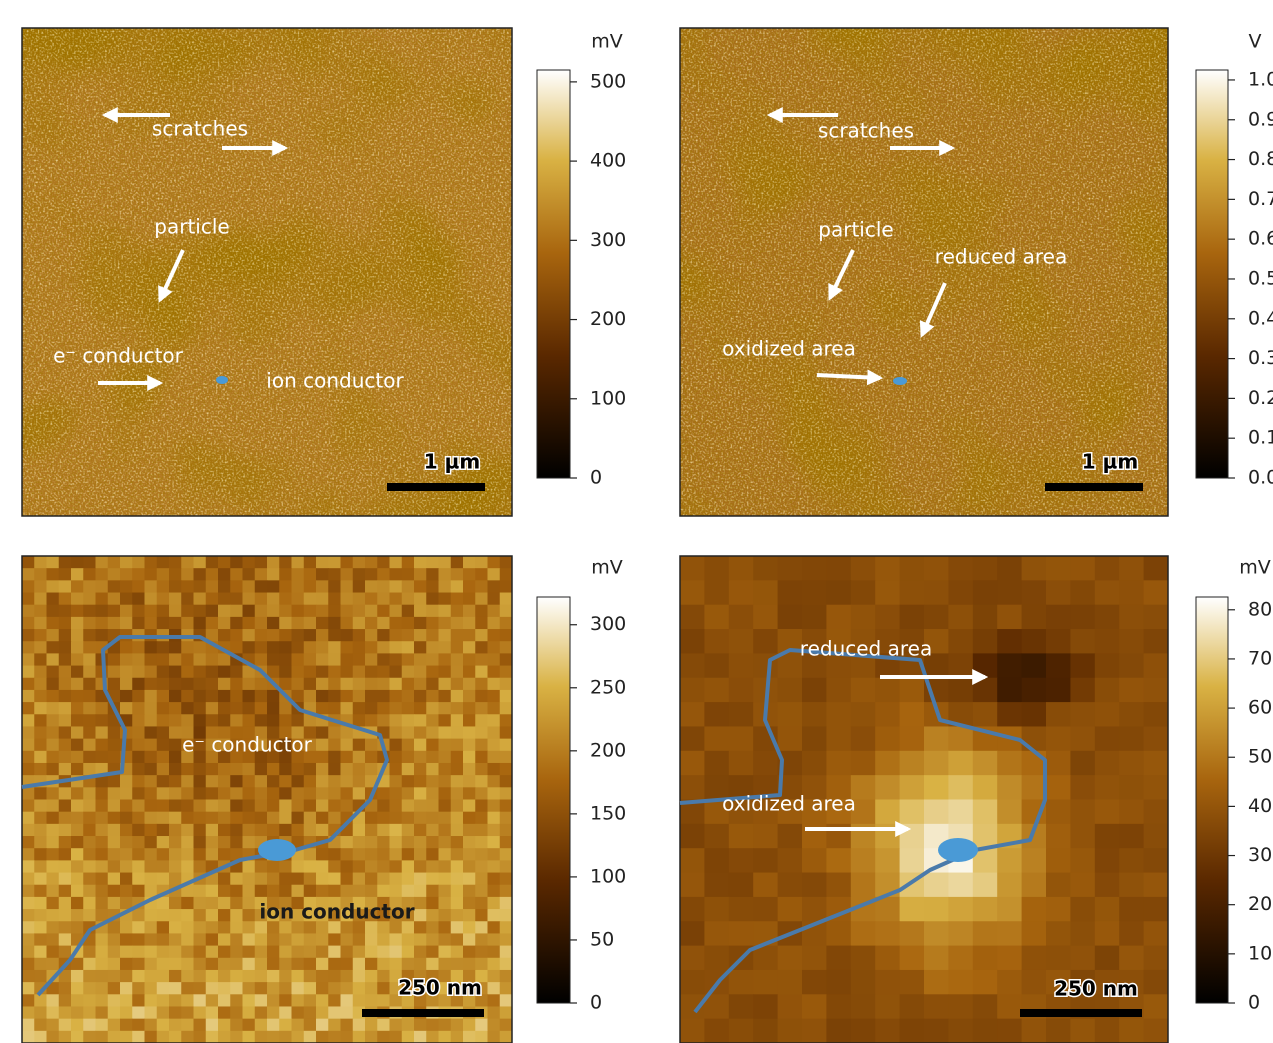 This screenshot has width=1273, height=1043. Describe the element at coordinates (1260, 239) in the screenshot. I see `colorbar-tick-label: 0.6` at that location.